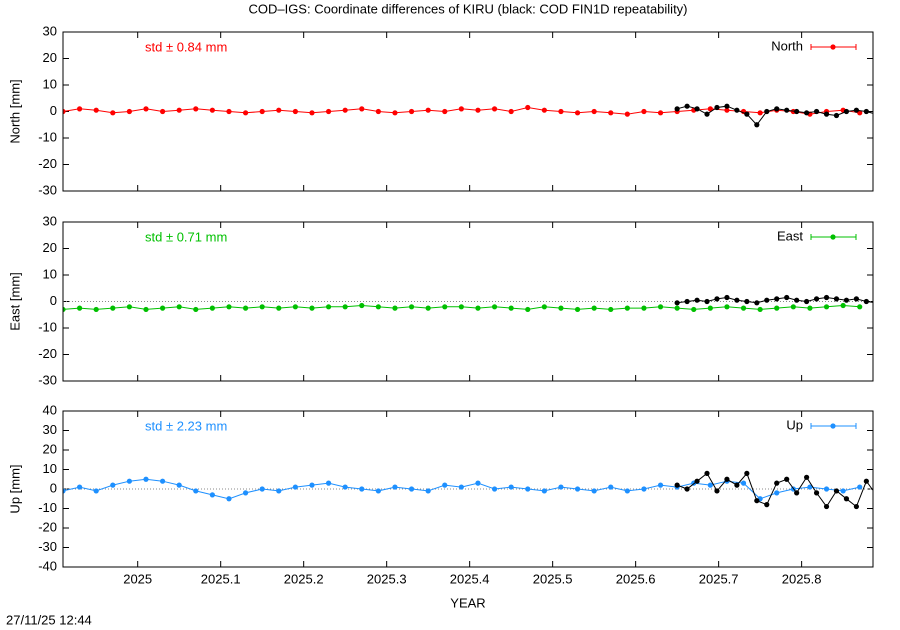  What do you see at coordinates (50, 57) in the screenshot?
I see `y-tick-label: 20` at bounding box center [50, 57].